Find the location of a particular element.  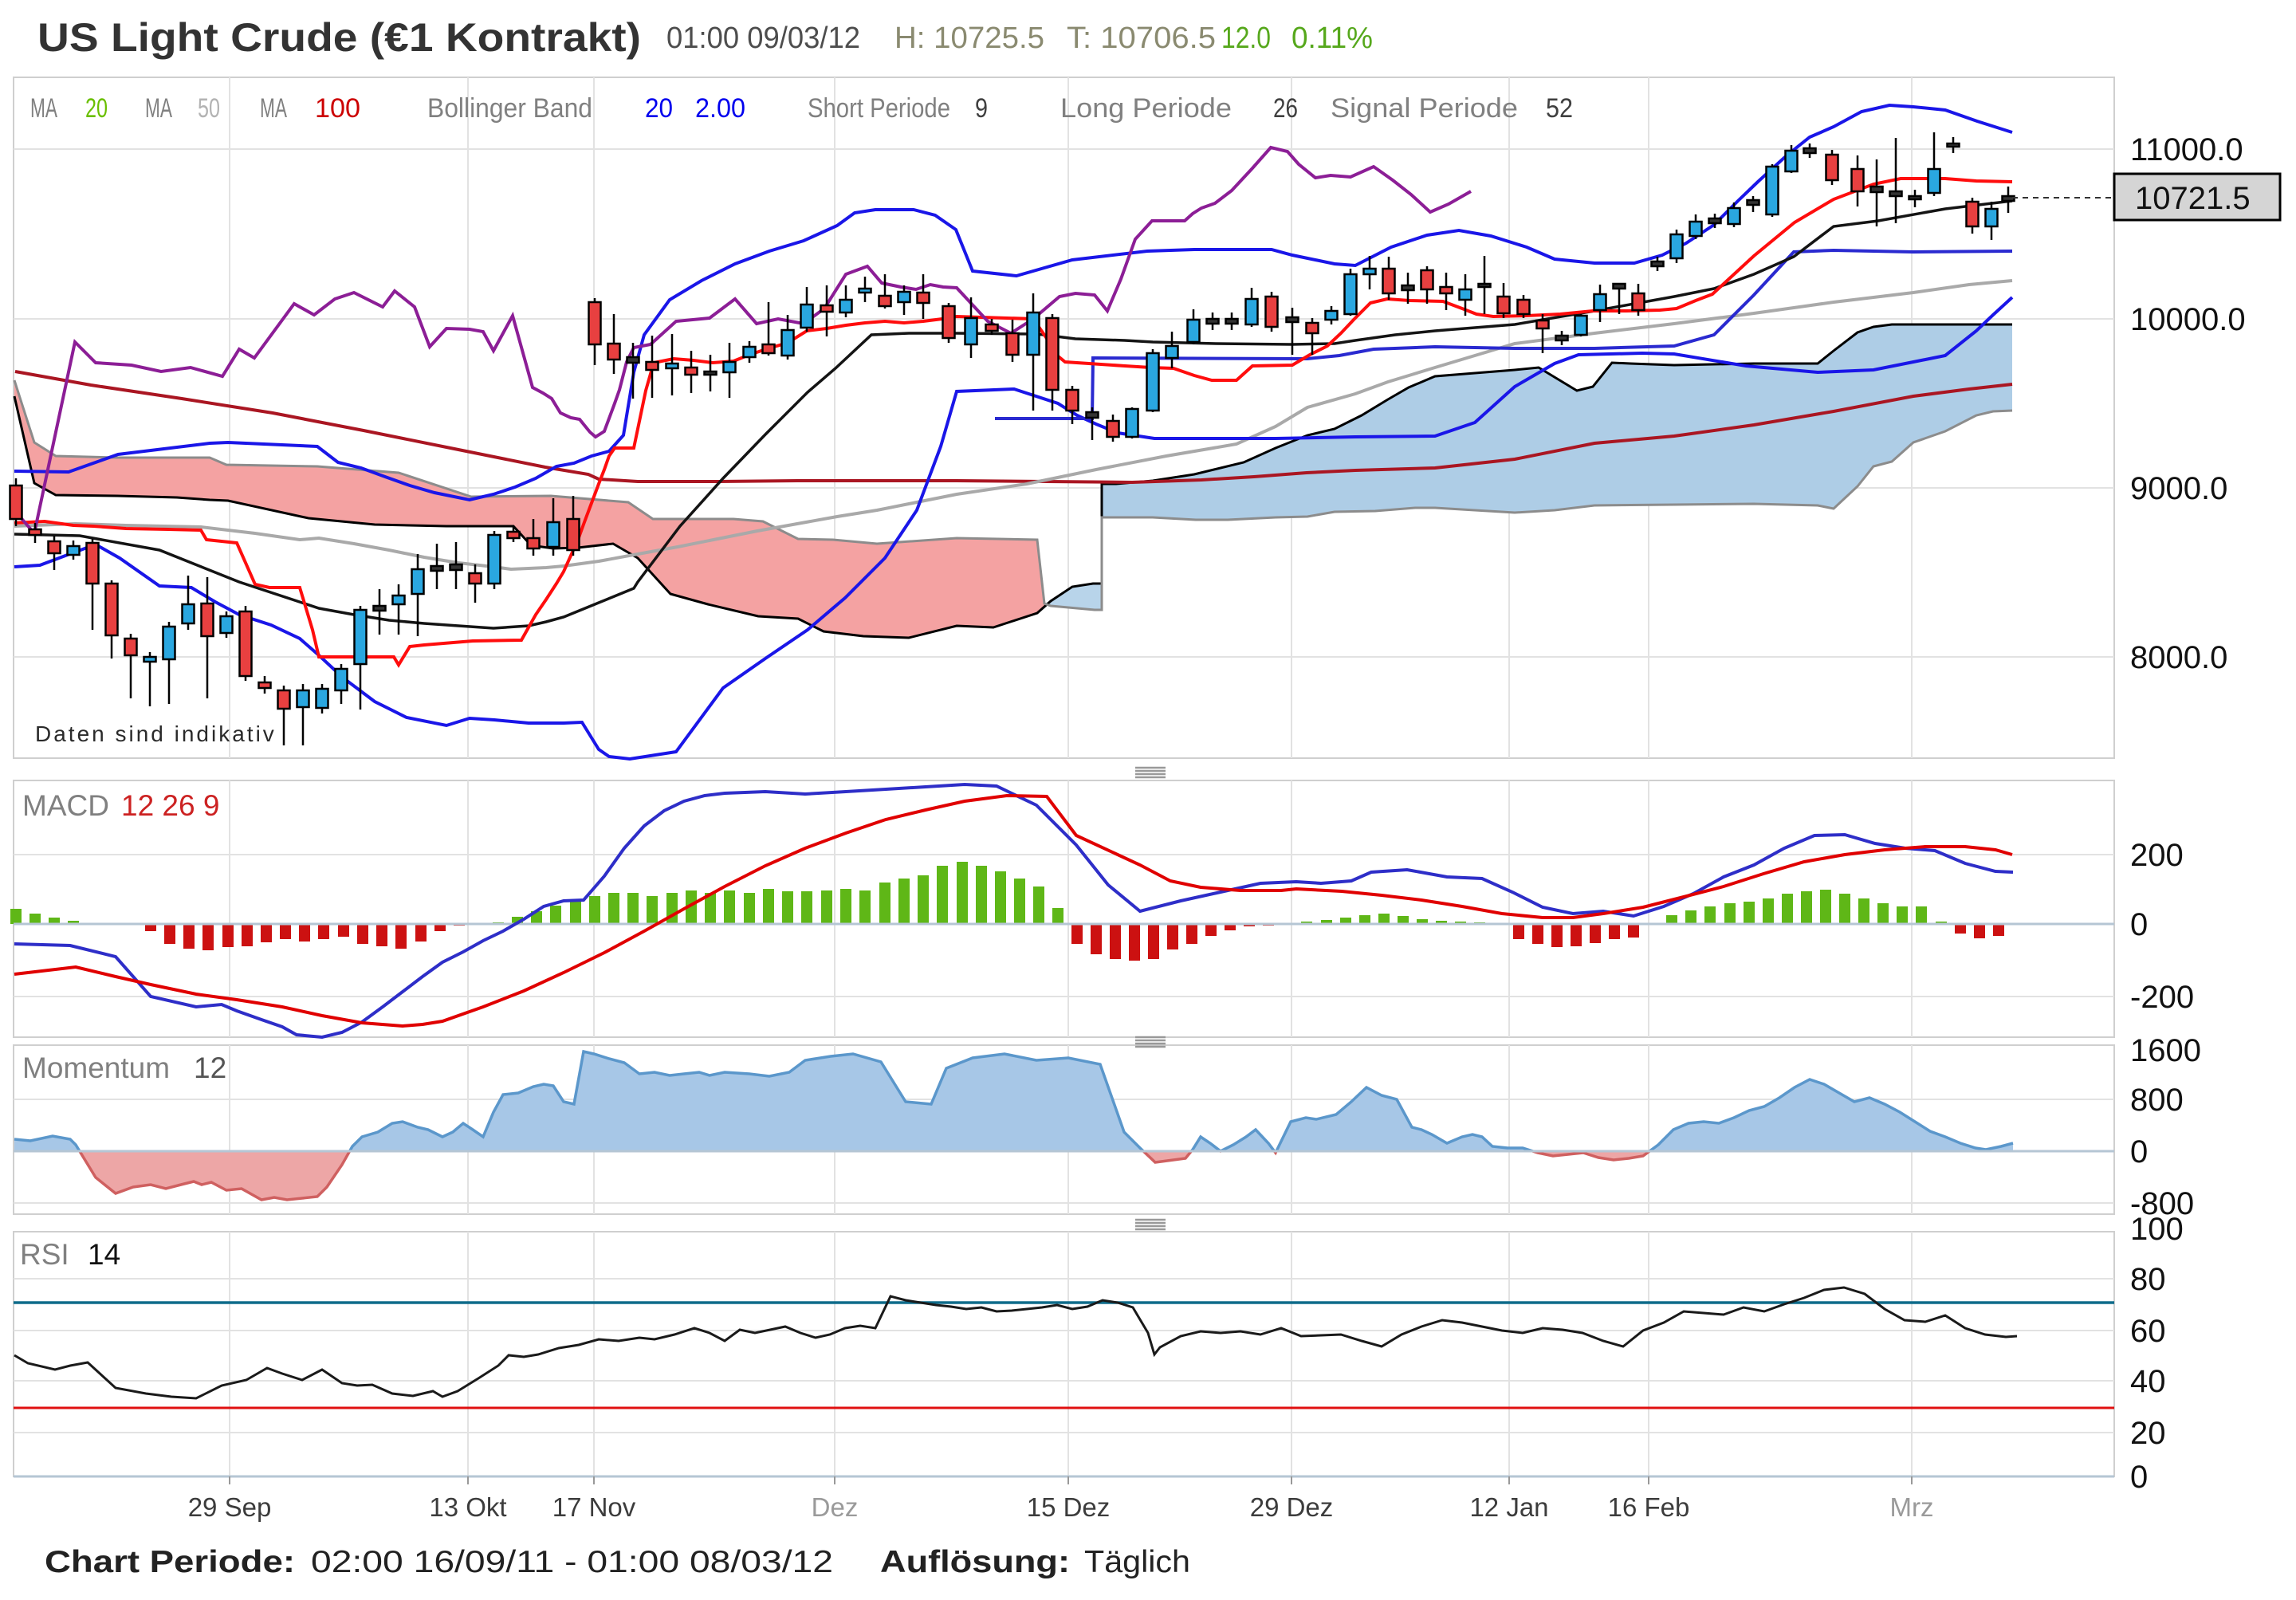

svg-text: Auflösung: is located at coordinates (975, 1562).